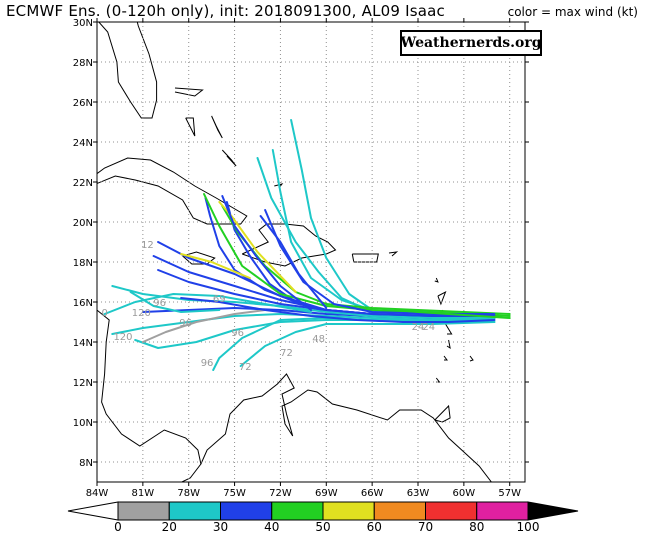  What do you see at coordinates (104, 313) in the screenshot?
I see `hour-label: 0` at bounding box center [104, 313].